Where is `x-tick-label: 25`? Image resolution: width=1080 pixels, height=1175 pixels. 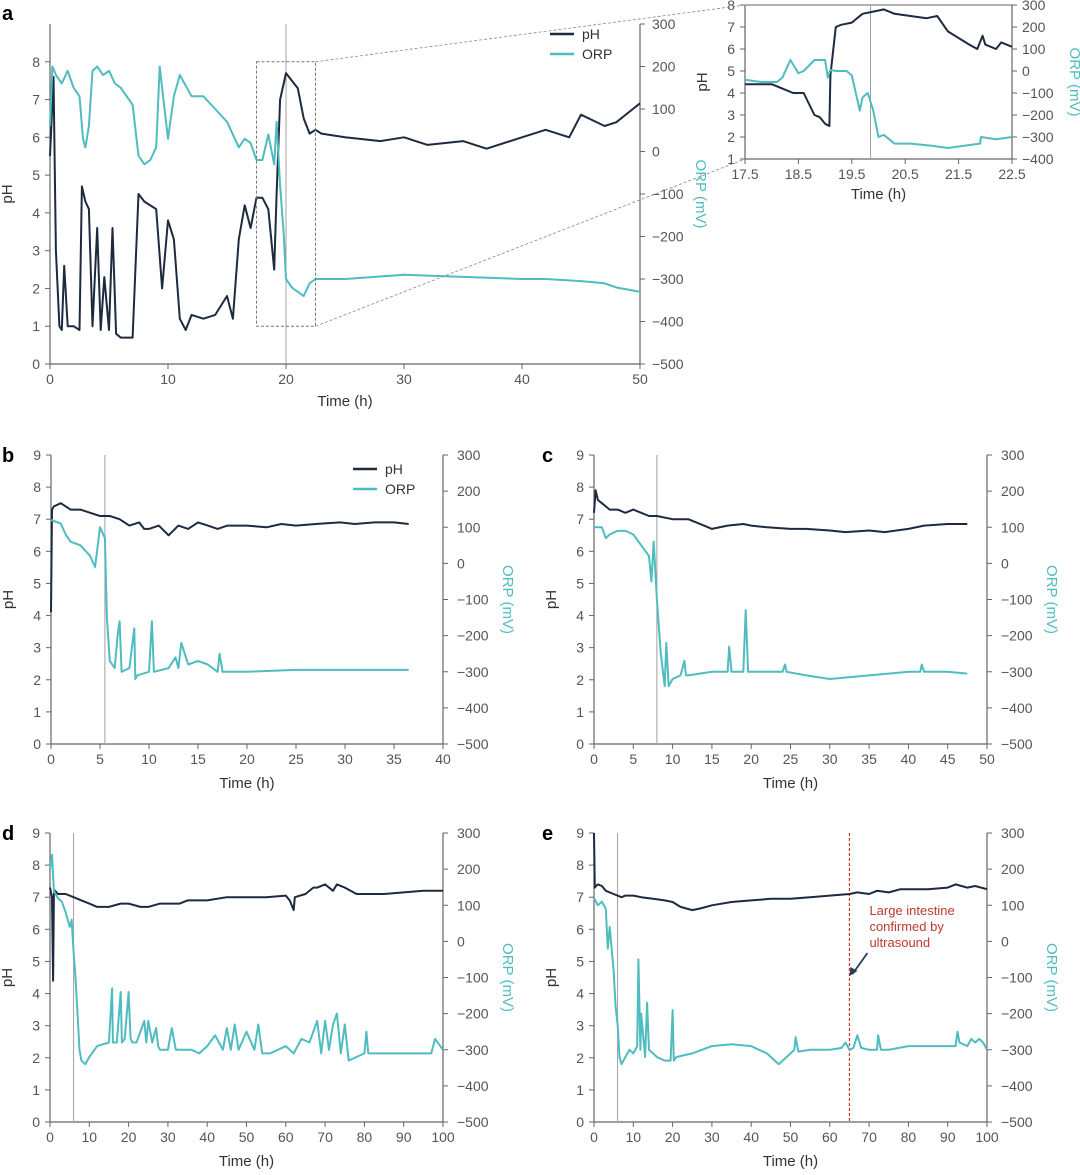 x-tick-label: 25 is located at coordinates (791, 759).